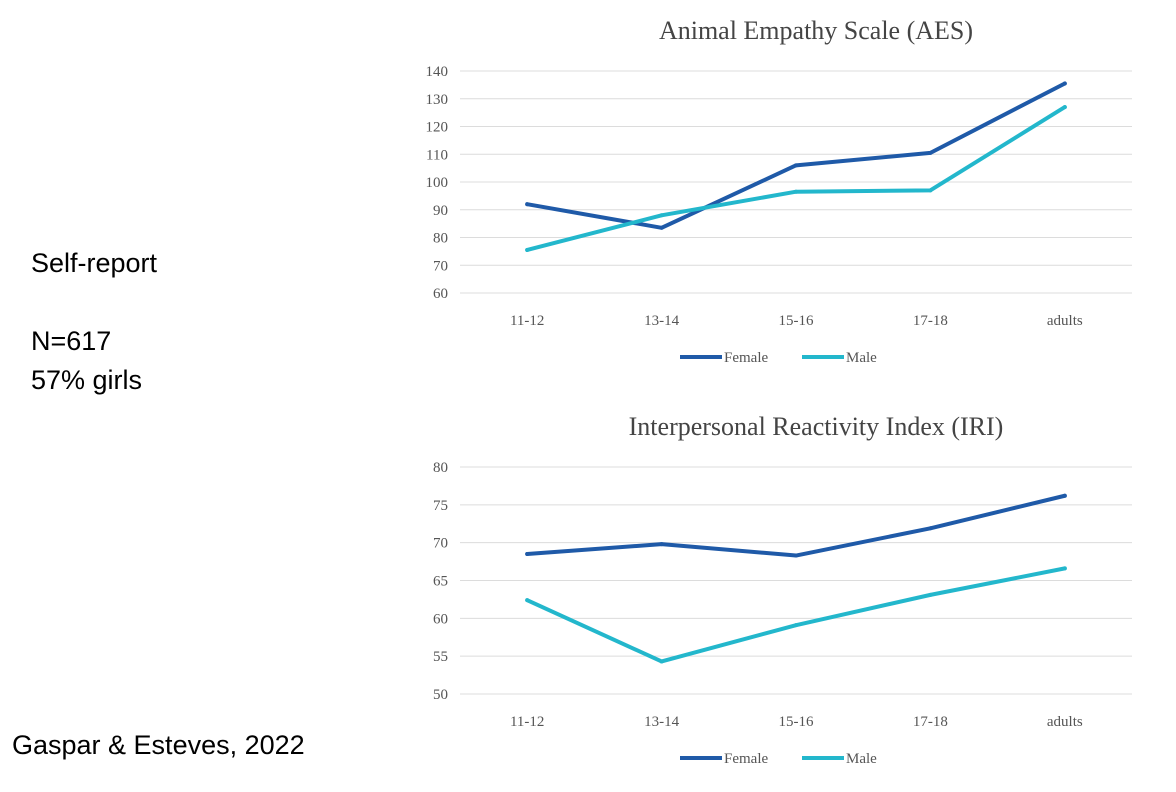  I want to click on sample-girls-label: 57% girls, so click(87, 380).